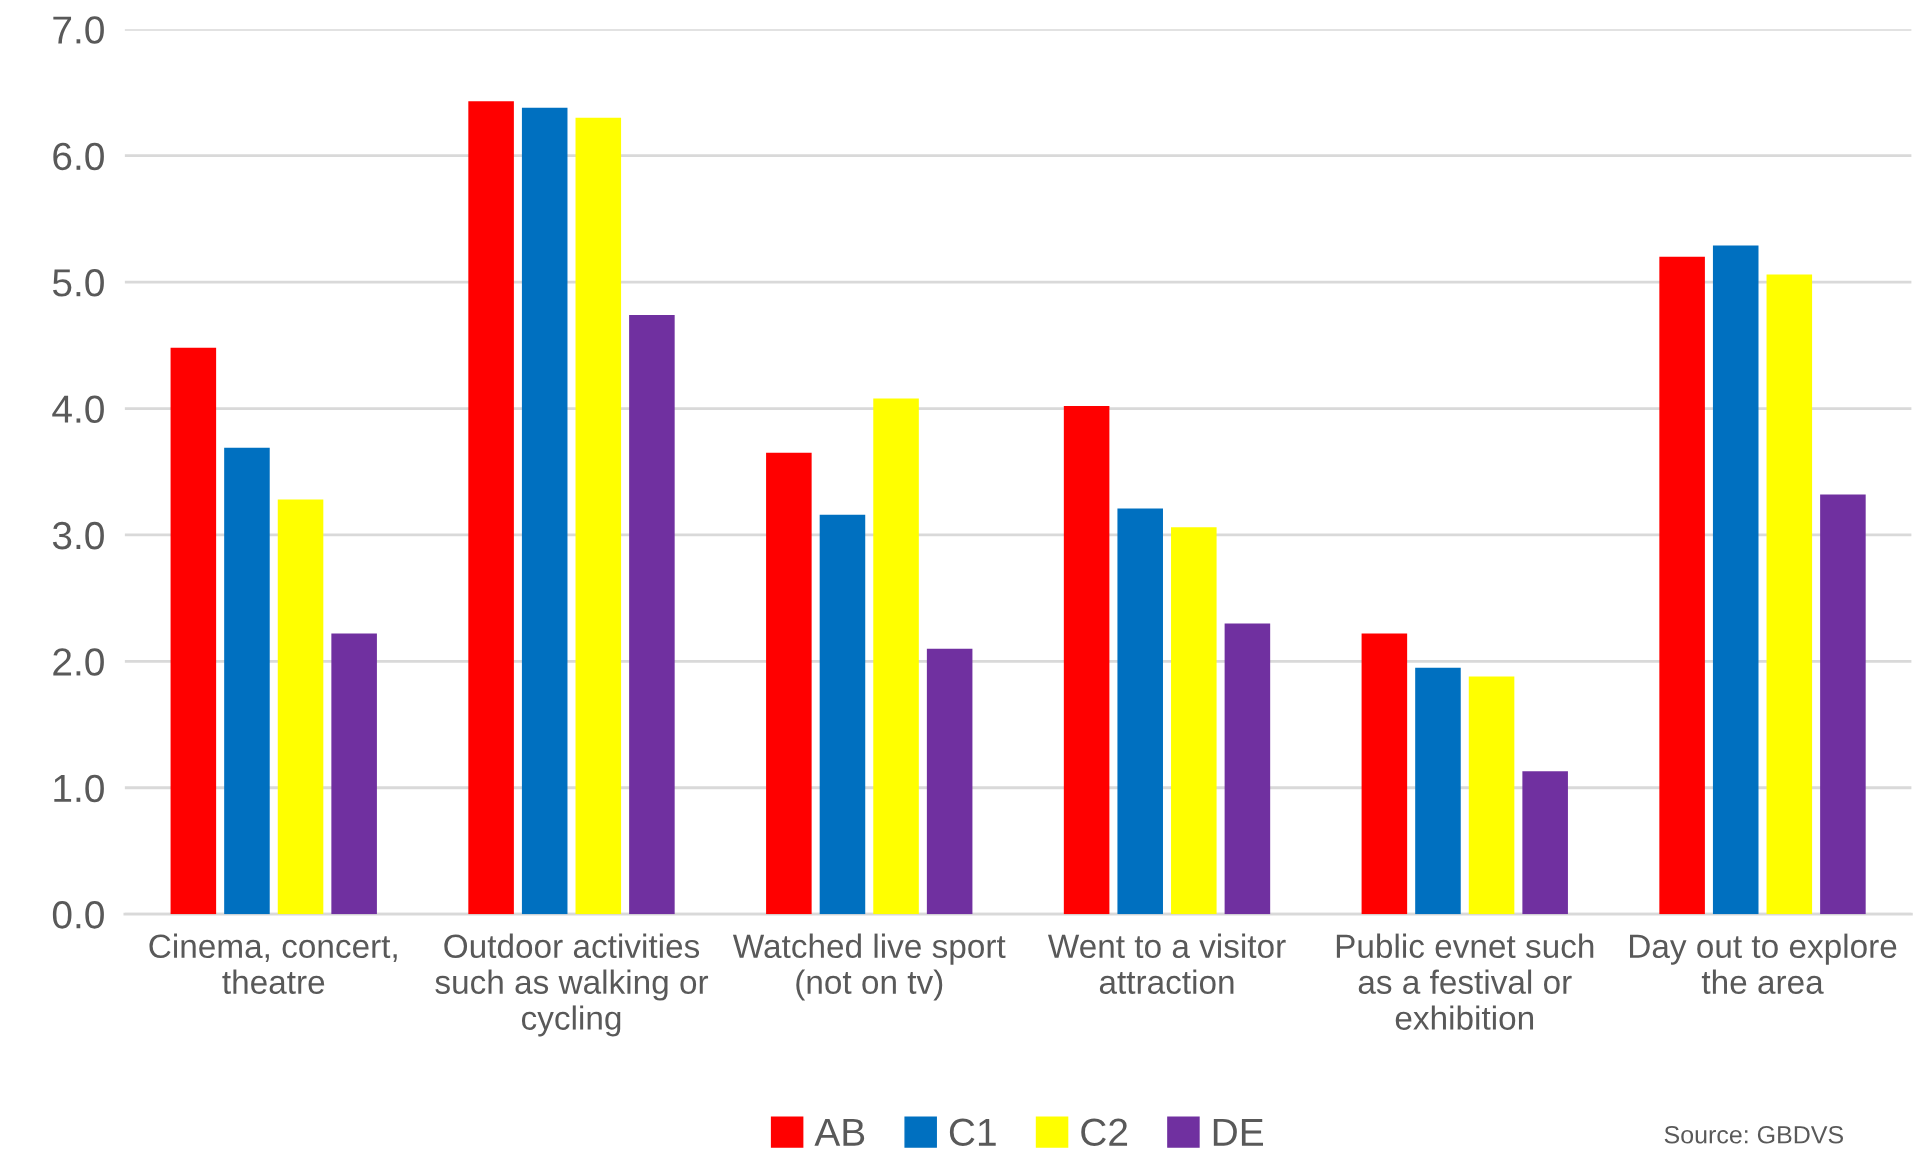 This screenshot has width=1921, height=1172. Describe the element at coordinates (79, 788) in the screenshot. I see `y-tick-label: 1.0` at that location.